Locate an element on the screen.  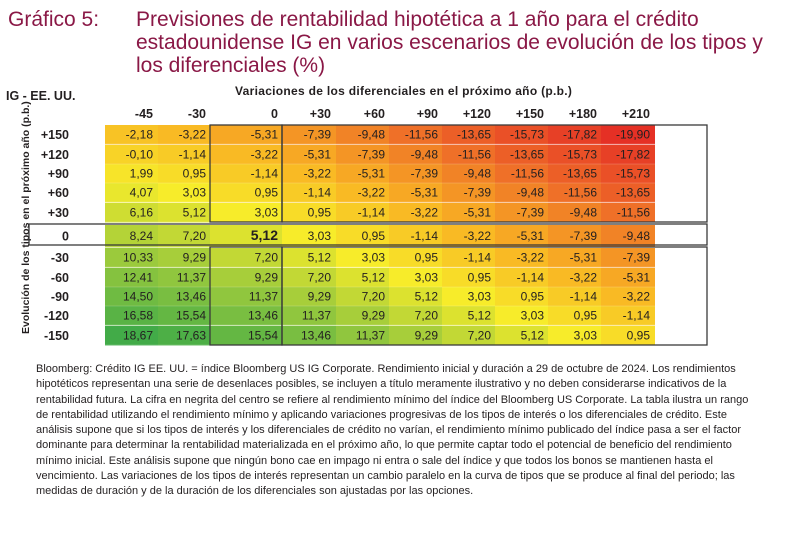
heatmap-value: -5,31 is located at coordinates (318, 155).